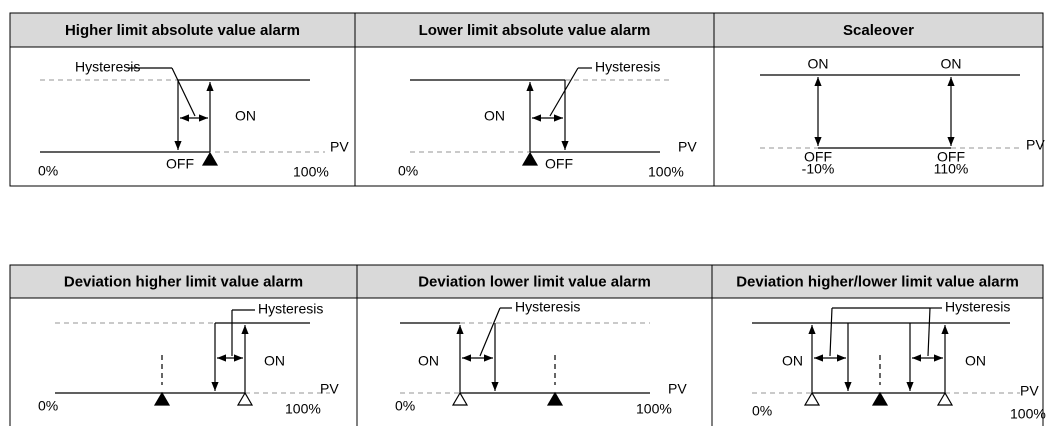  What do you see at coordinates (877, 281) in the screenshot?
I see `panel-title: Deviation higher/lower limit value alarm` at bounding box center [877, 281].